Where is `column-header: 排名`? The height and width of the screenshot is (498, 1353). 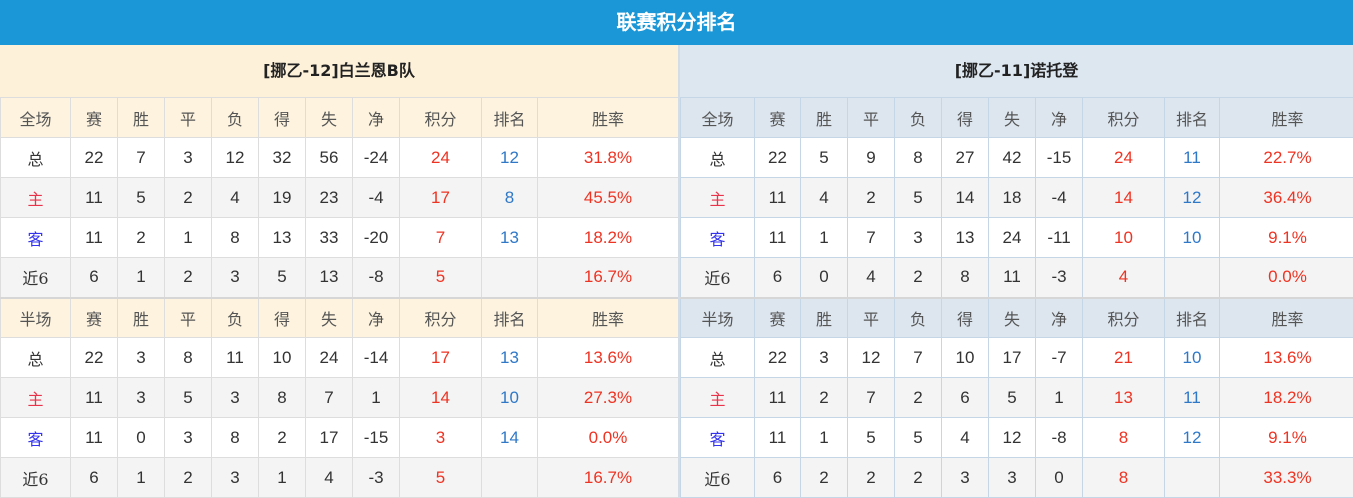 column-header: 排名 is located at coordinates (1192, 318).